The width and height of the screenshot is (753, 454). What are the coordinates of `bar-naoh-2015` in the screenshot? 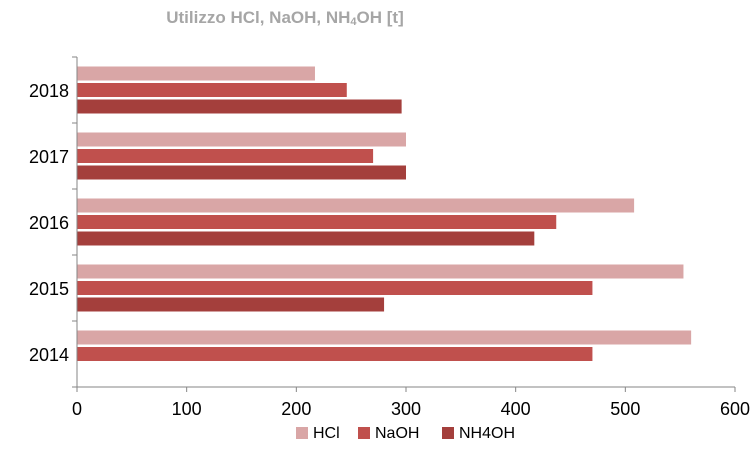 It's located at (335, 288).